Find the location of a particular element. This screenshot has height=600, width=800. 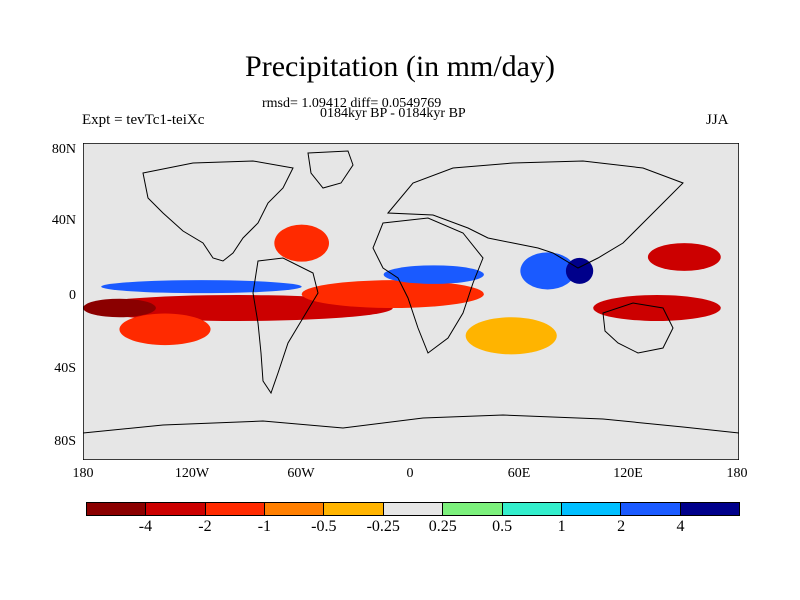

colorbar-label-5: 0.25 is located at coordinates (442, 526).